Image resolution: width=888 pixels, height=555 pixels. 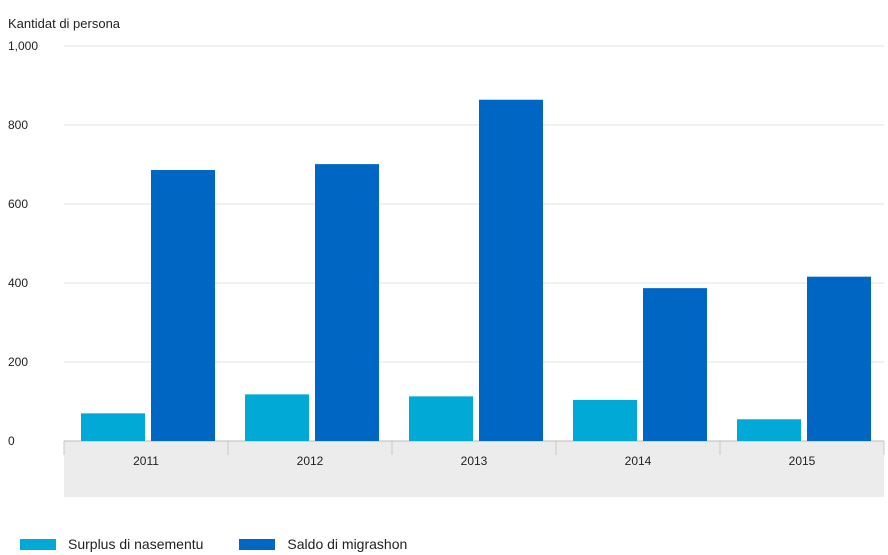 What do you see at coordinates (277, 417) in the screenshot?
I see `bar-surplus-2012` at bounding box center [277, 417].